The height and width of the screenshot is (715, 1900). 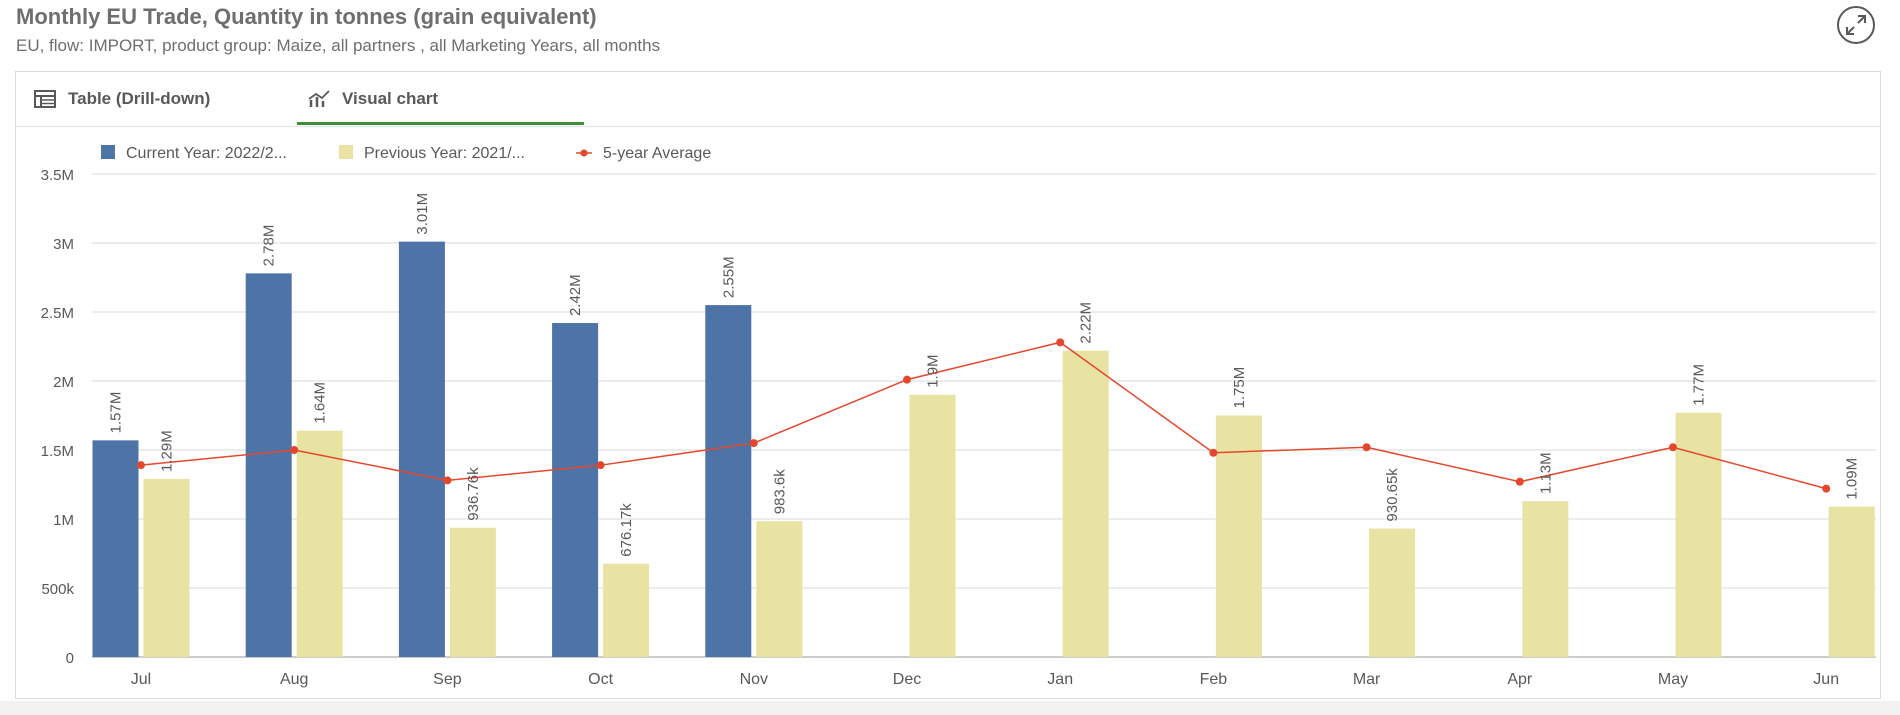 I want to click on tab-visual-chart-label: Visual chart, so click(x=390, y=98).